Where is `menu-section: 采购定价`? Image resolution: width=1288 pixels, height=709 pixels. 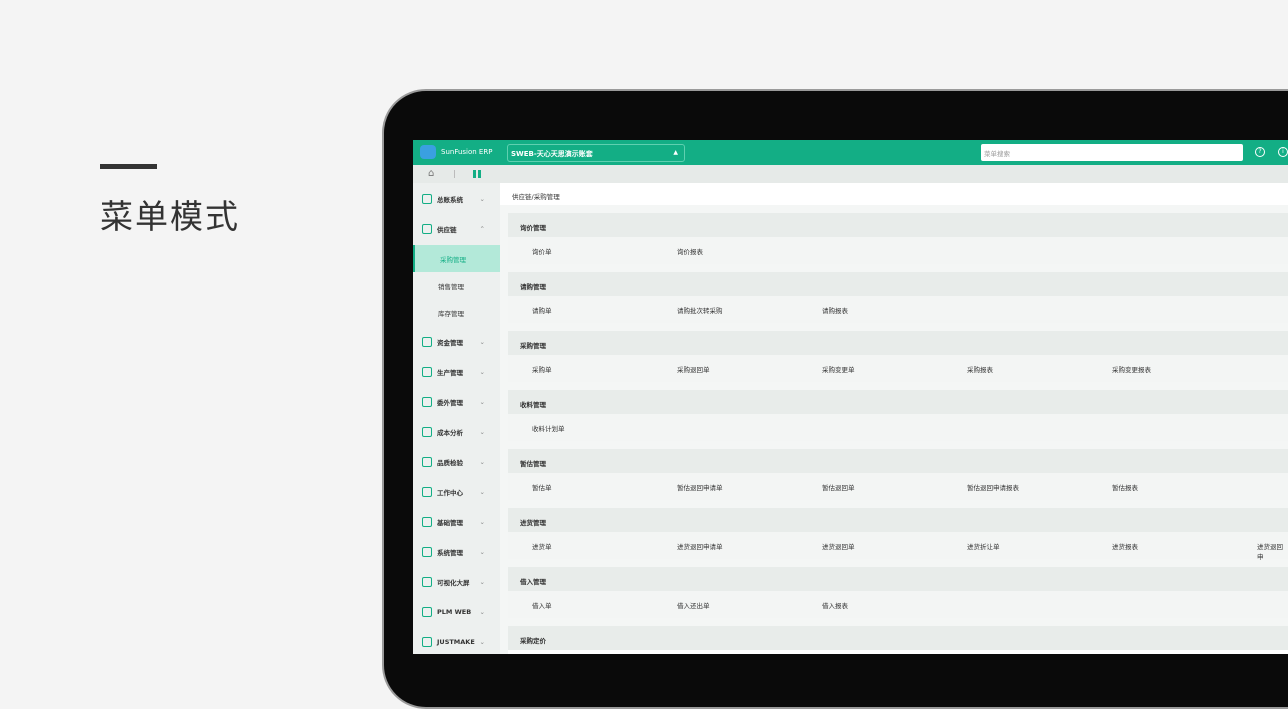 menu-section: 采购定价 is located at coordinates (898, 640).